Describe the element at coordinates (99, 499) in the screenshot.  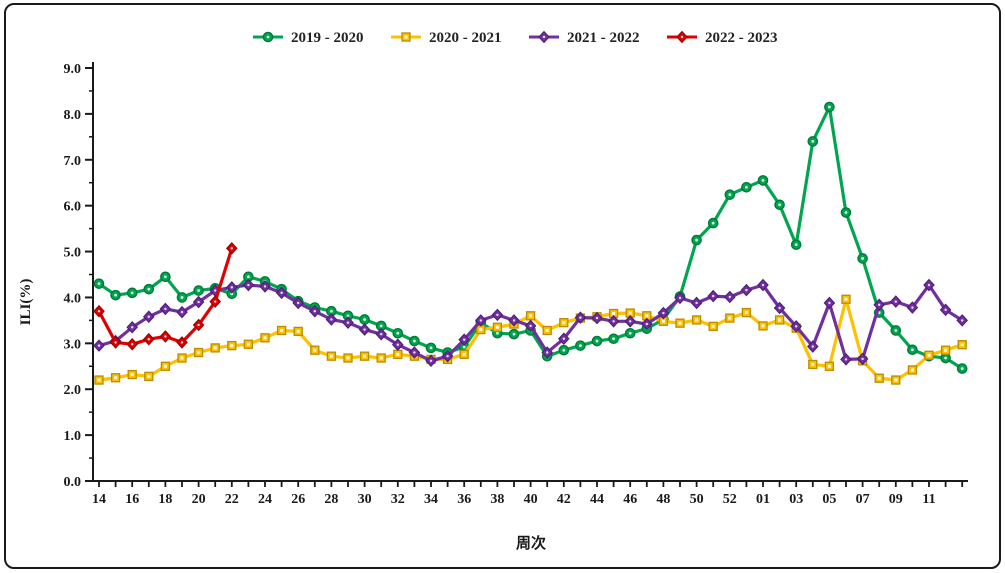
I see `x-tick-label: 14` at that location.